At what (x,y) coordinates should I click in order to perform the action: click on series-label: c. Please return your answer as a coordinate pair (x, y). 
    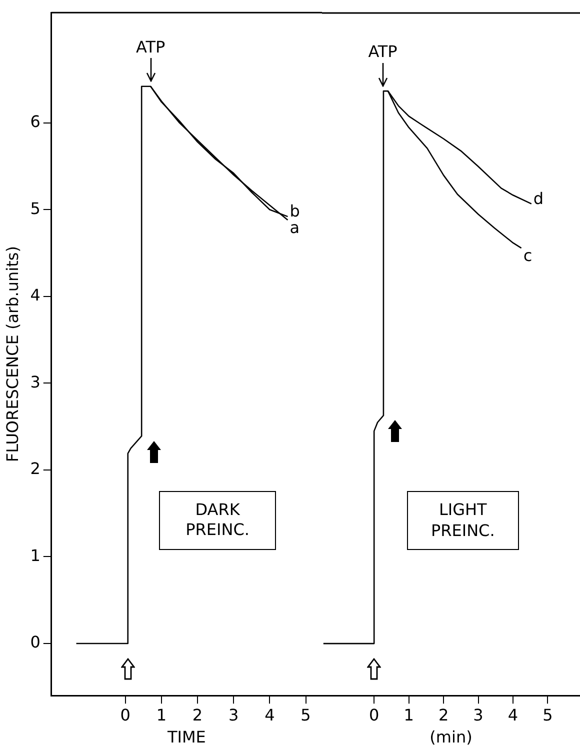
    Looking at the image, I should click on (527, 256).